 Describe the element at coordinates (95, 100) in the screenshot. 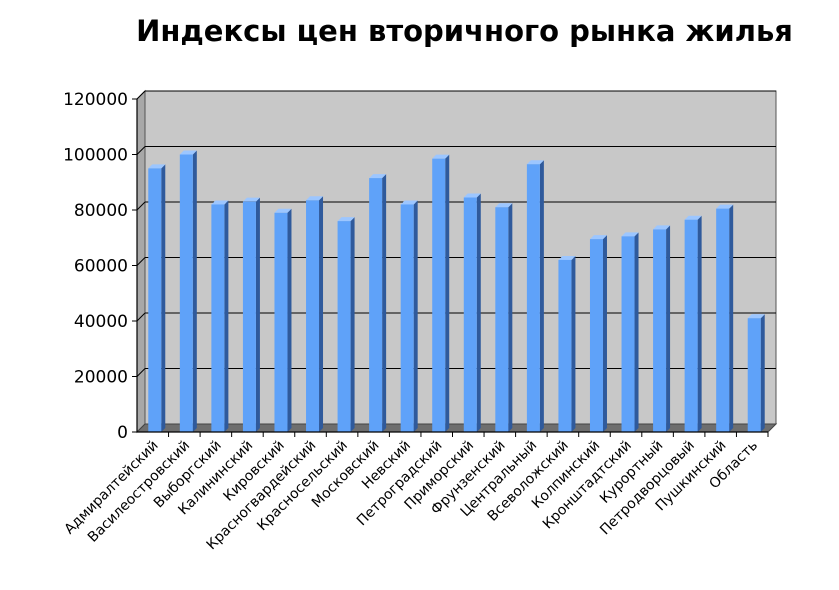

I see `y-tick-label: 120000` at that location.